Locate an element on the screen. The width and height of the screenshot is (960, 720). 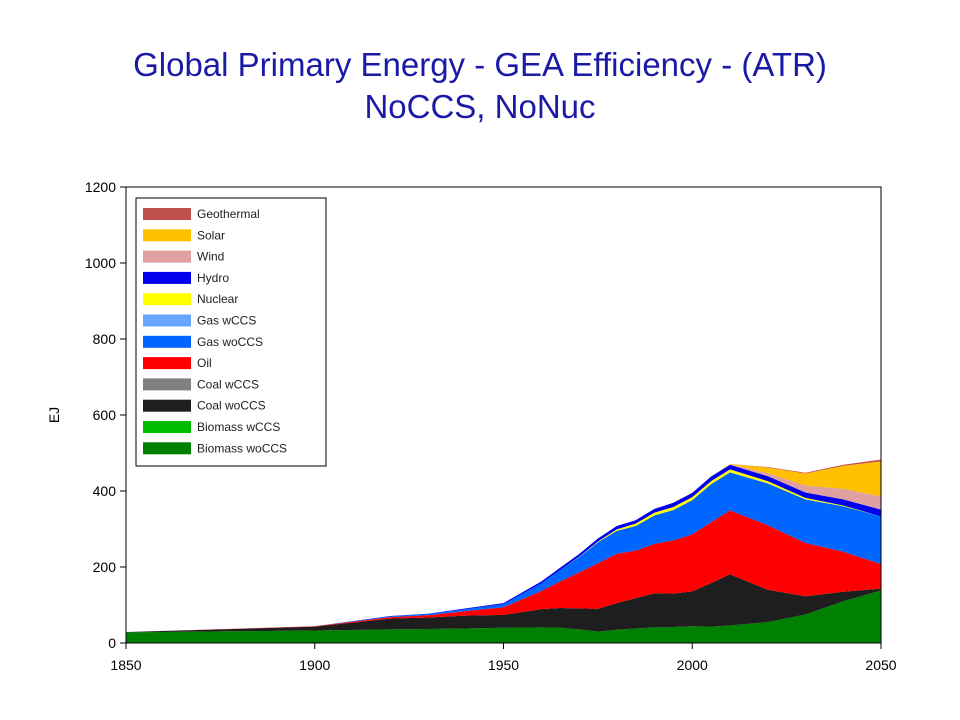
x-tick-label: 2050 is located at coordinates (880, 665).